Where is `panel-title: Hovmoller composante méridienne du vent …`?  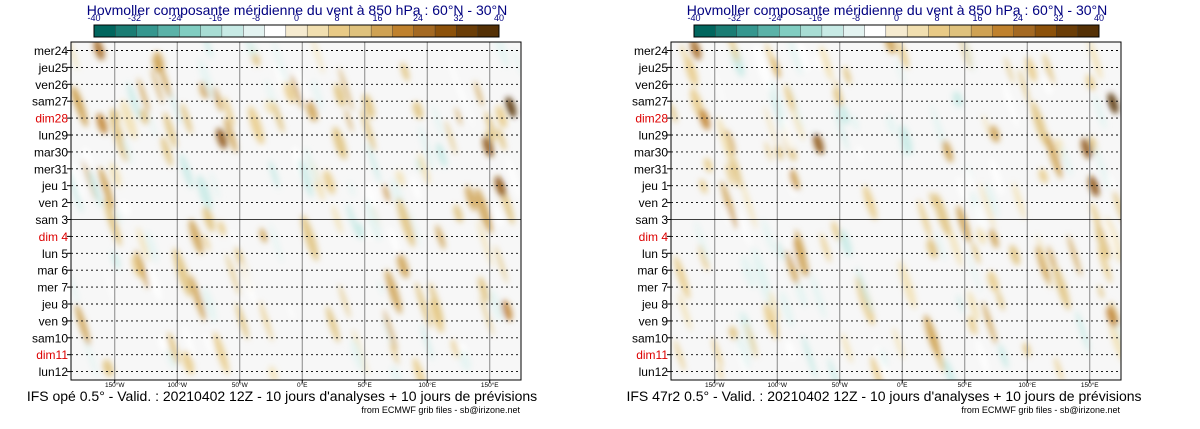
panel-title: Hovmoller composante méridienne du vent … is located at coordinates (297, 10).